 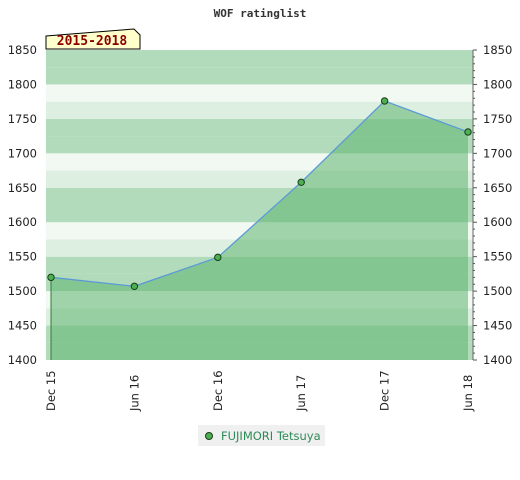 I want to click on left-tick-label: 1450, so click(x=22, y=326).